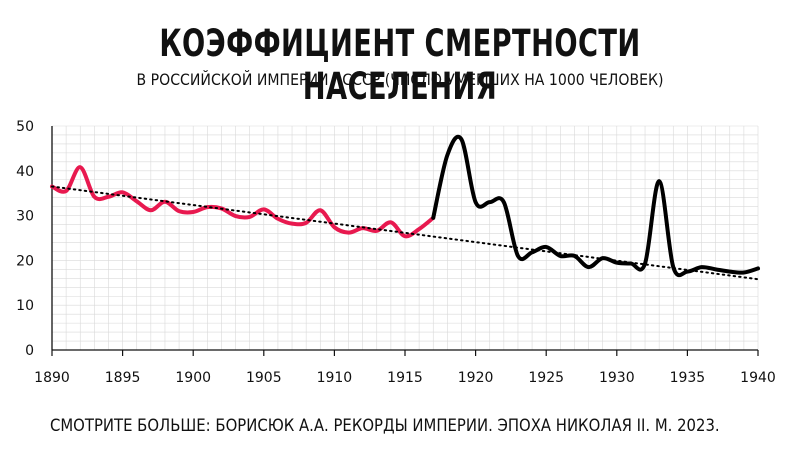  Describe the element at coordinates (546, 378) in the screenshot. I see `x-tick-label: 1925` at that location.